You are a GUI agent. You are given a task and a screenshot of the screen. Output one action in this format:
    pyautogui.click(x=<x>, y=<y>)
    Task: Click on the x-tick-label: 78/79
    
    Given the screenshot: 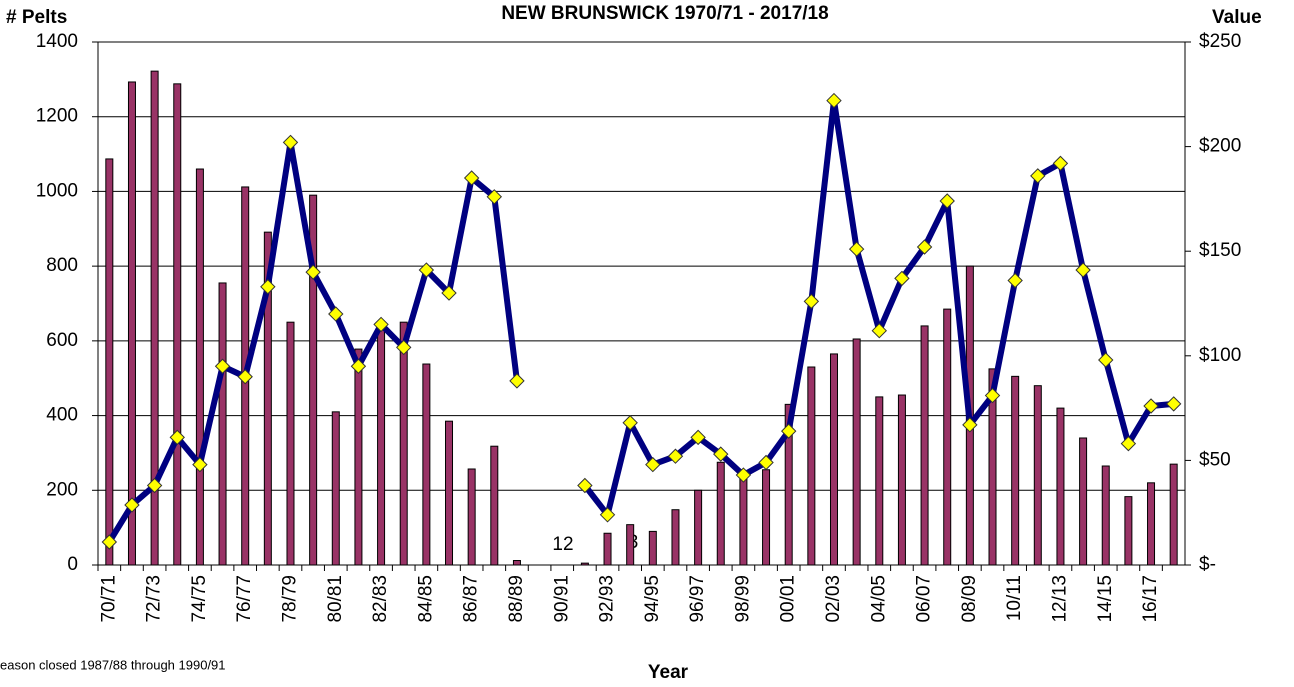 What is the action you would take?
    pyautogui.click(x=290, y=599)
    